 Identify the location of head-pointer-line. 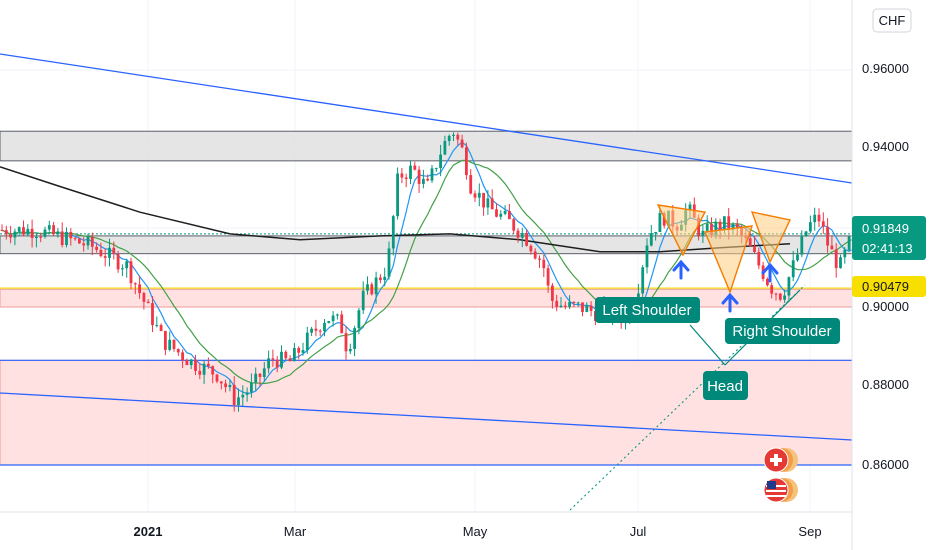
(707, 345).